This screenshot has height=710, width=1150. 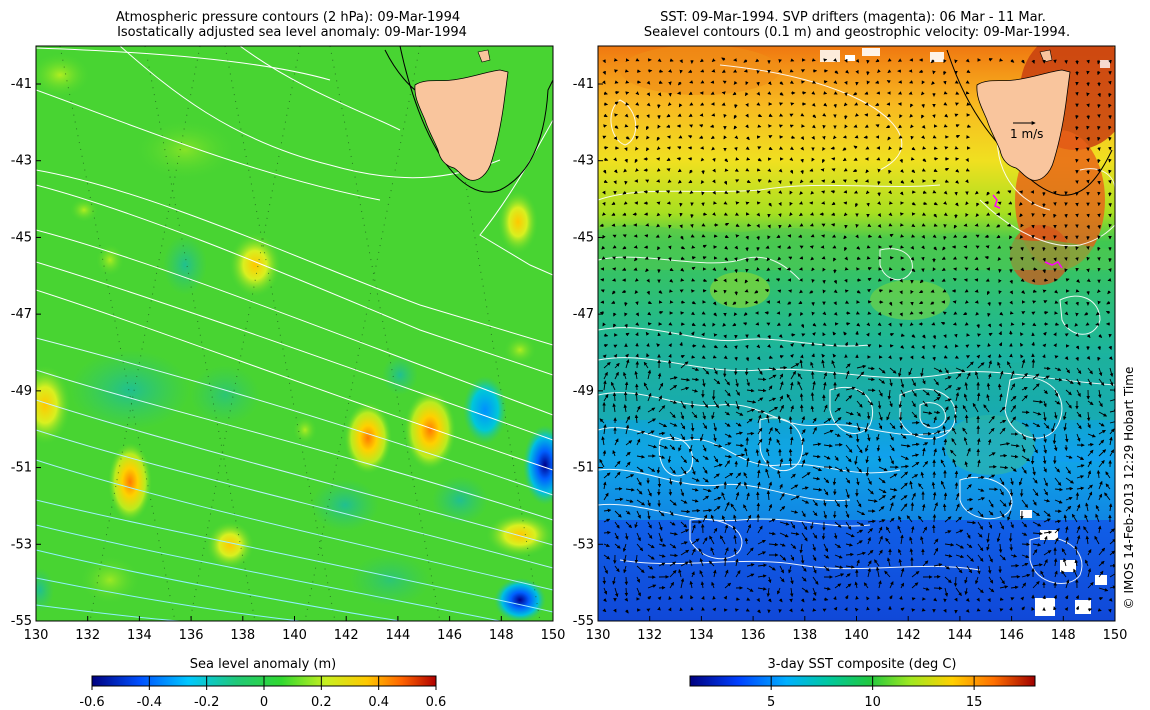 I want to click on lon-tick-label: 148, so click(x=1063, y=635).